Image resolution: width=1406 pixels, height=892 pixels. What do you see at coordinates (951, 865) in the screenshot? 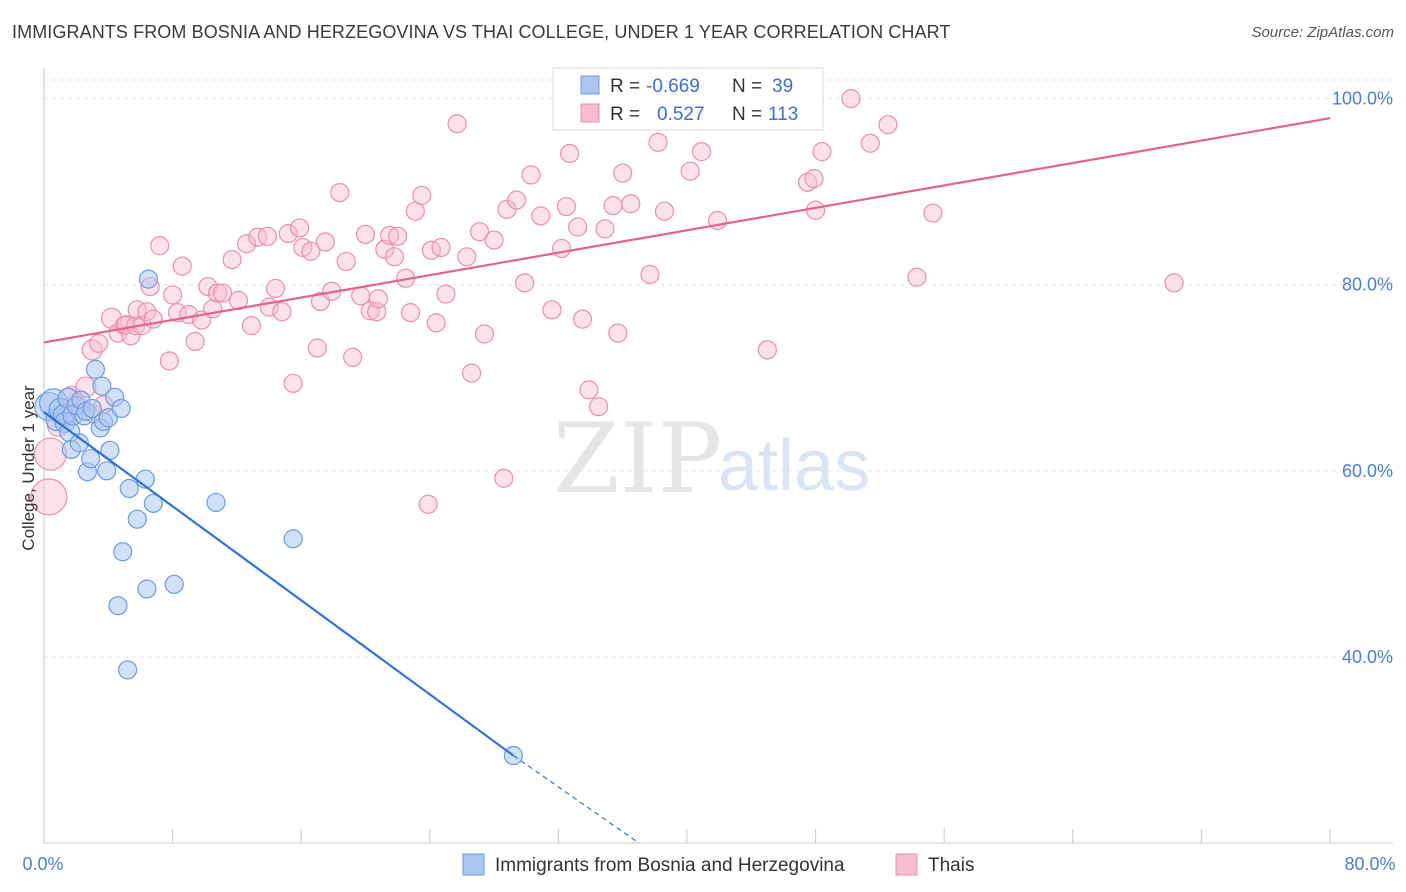
I see `bottom-legend-label-thai: Thais` at bounding box center [951, 865].